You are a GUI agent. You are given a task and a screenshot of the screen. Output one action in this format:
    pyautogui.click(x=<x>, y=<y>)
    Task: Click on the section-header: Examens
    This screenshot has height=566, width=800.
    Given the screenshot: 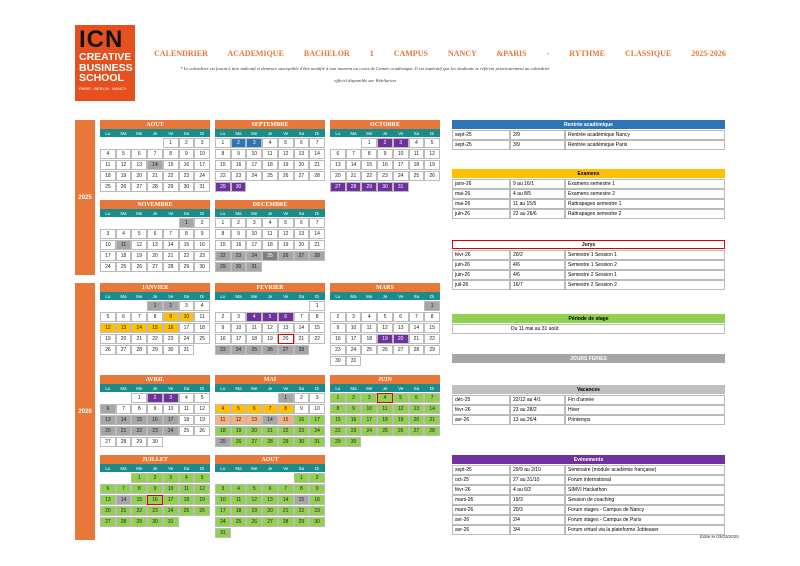 What is the action you would take?
    pyautogui.click(x=588, y=173)
    